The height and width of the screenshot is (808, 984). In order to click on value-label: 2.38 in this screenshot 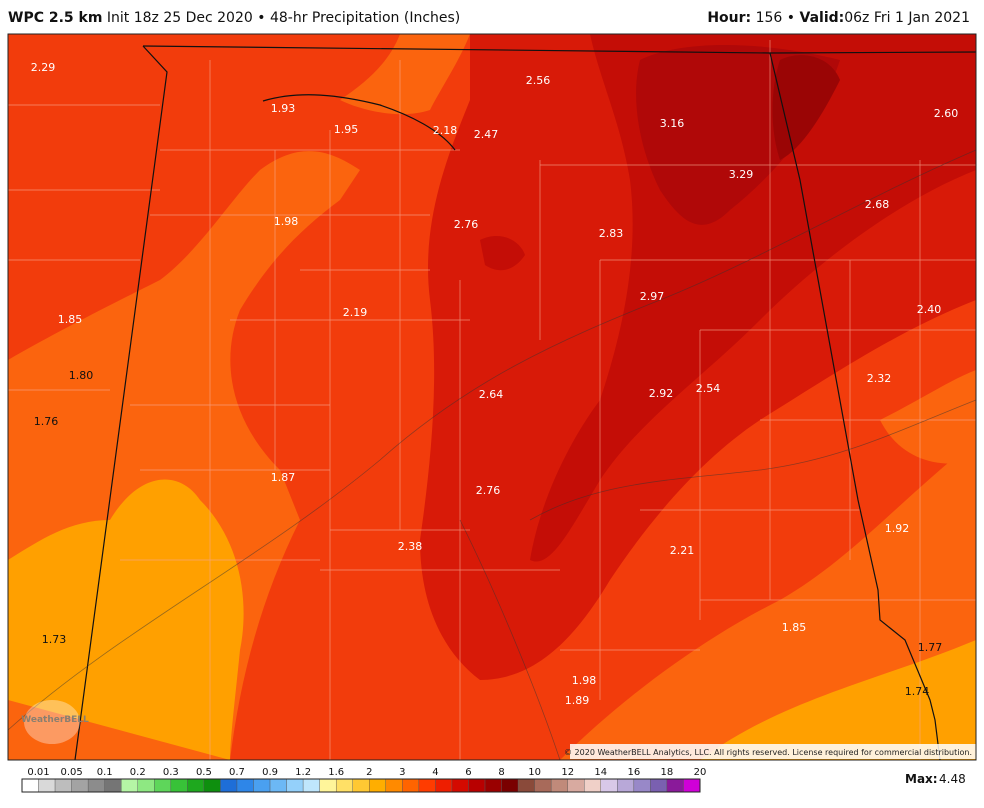, I will do `click(410, 546)`.